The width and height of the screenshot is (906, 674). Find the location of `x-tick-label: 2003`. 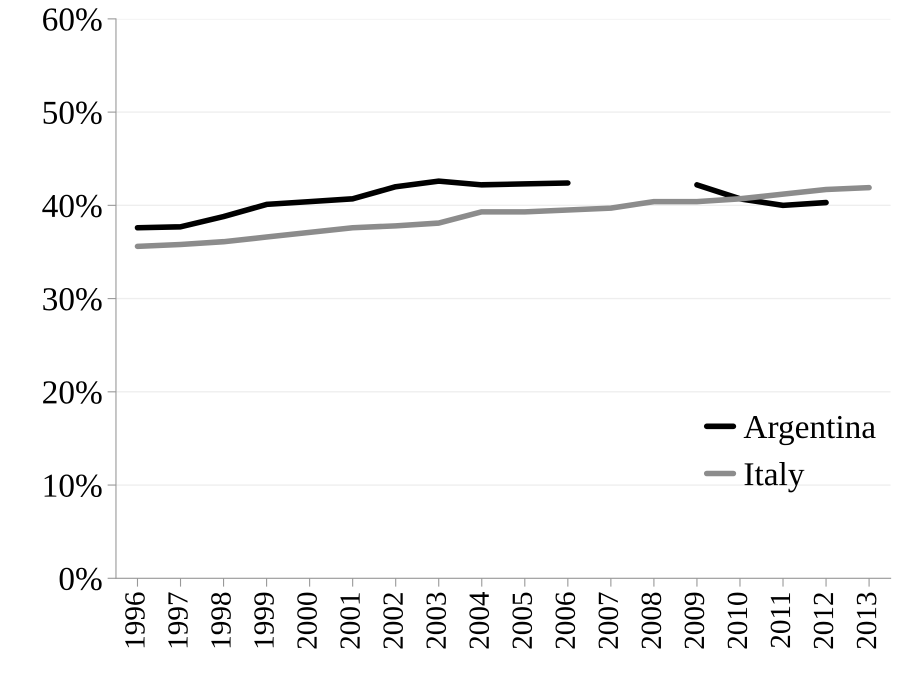

x-tick-label: 2003 is located at coordinates (436, 620).